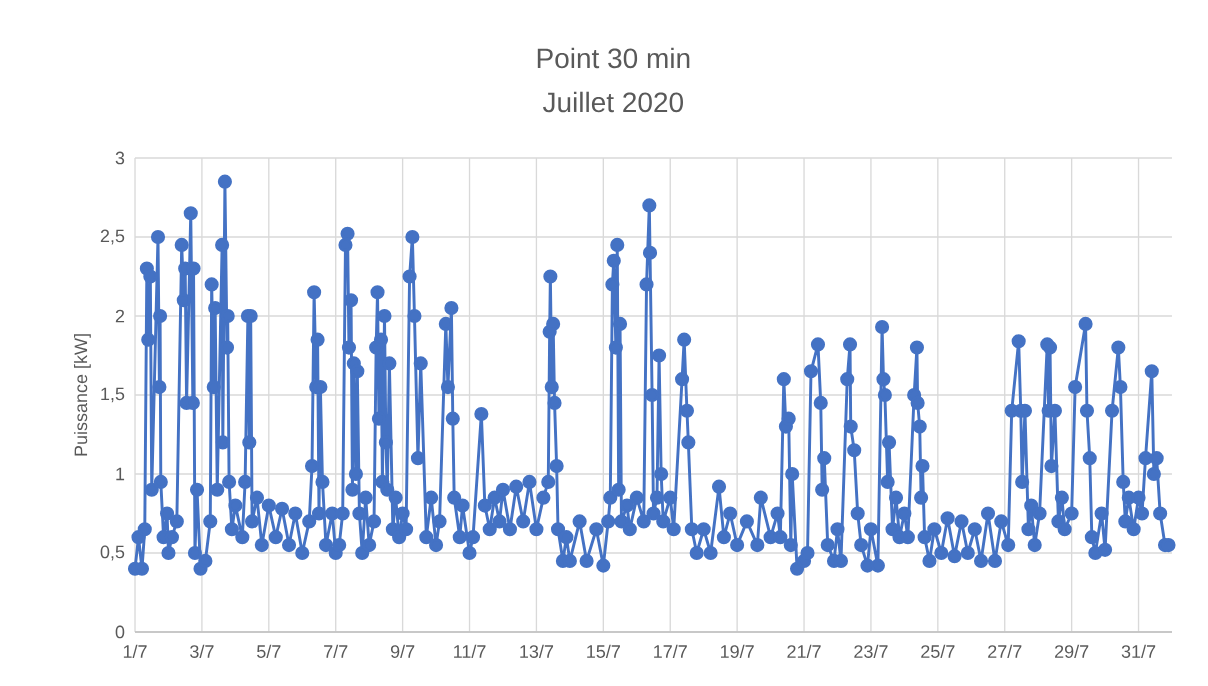 Image resolution: width=1208 pixels, height=686 pixels. What do you see at coordinates (1072, 651) in the screenshot?
I see `x-tick-label: 29/7` at bounding box center [1072, 651].